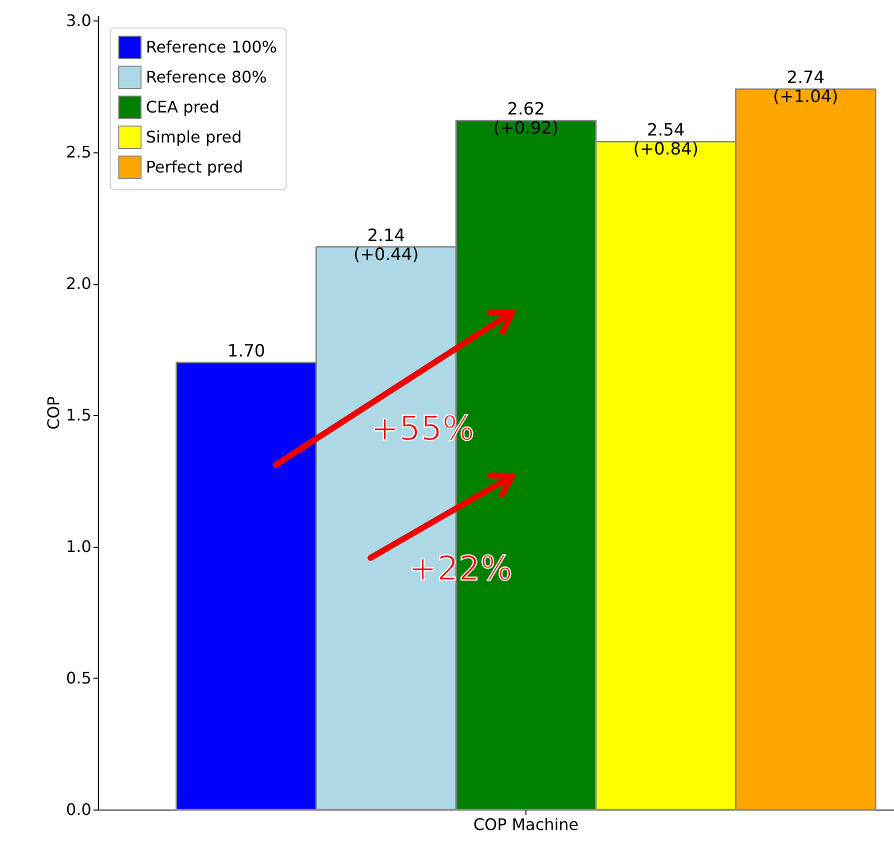 This screenshot has width=894, height=856. Describe the element at coordinates (526, 824) in the screenshot. I see `x-tick-label: COP Machine` at that location.